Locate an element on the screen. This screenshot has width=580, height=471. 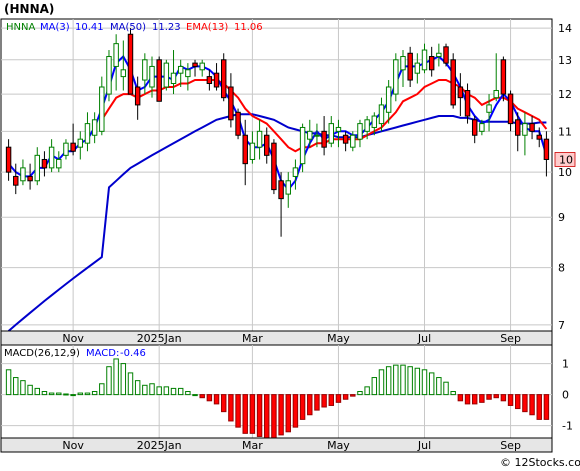
price-y-tick-label: 9 is located at coordinates (561, 217).